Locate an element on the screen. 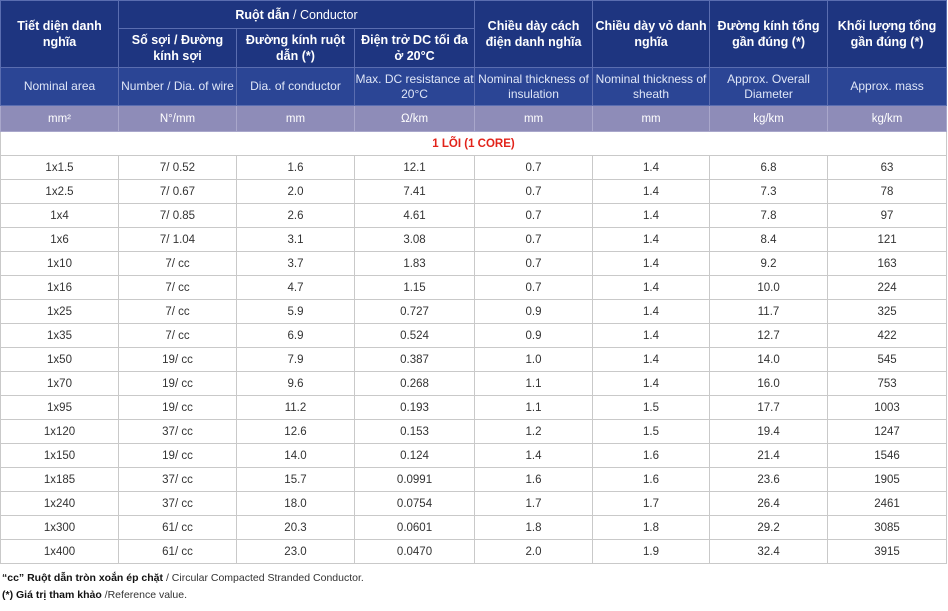 The width and height of the screenshot is (948, 611). table-cell: 1x25 is located at coordinates (59, 311).